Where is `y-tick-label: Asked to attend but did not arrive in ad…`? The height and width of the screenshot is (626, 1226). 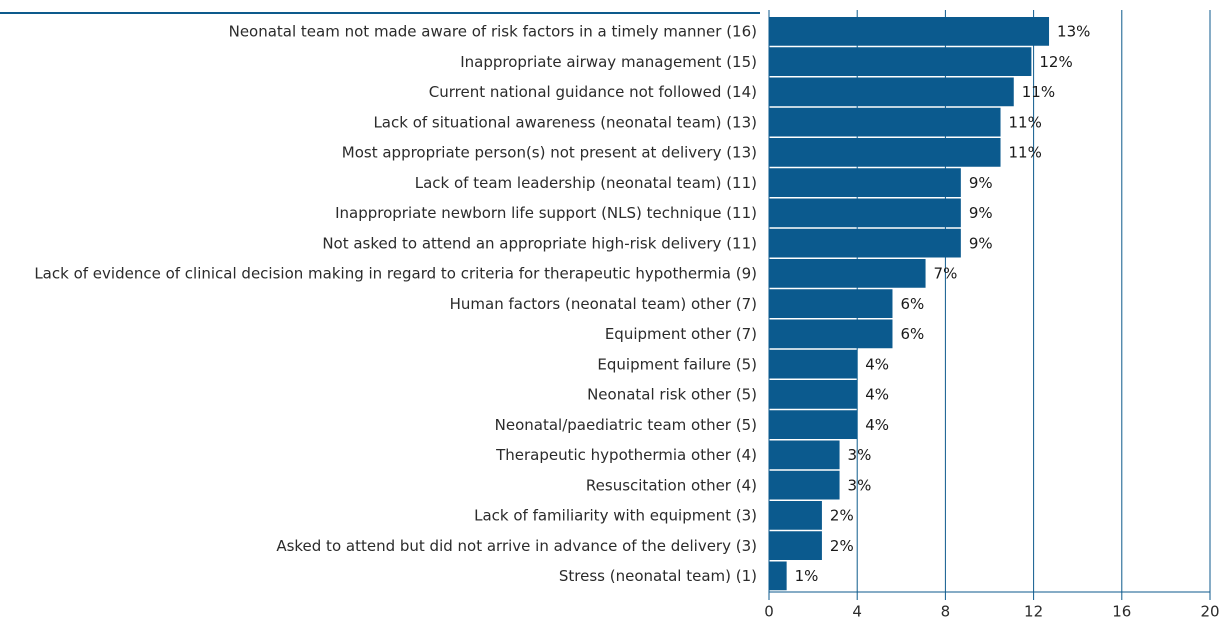 y-tick-label: Asked to attend but did not arrive in ad… is located at coordinates (516, 546).